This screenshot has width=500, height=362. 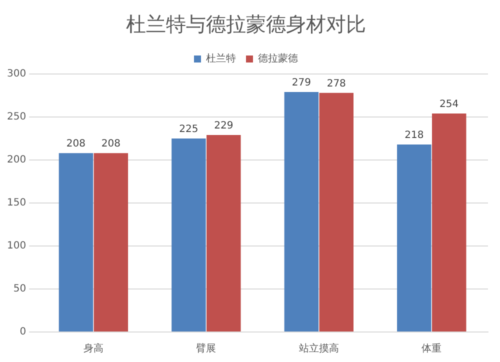 What do you see at coordinates (301, 83) in the screenshot?
I see `data-label: 279` at bounding box center [301, 83].